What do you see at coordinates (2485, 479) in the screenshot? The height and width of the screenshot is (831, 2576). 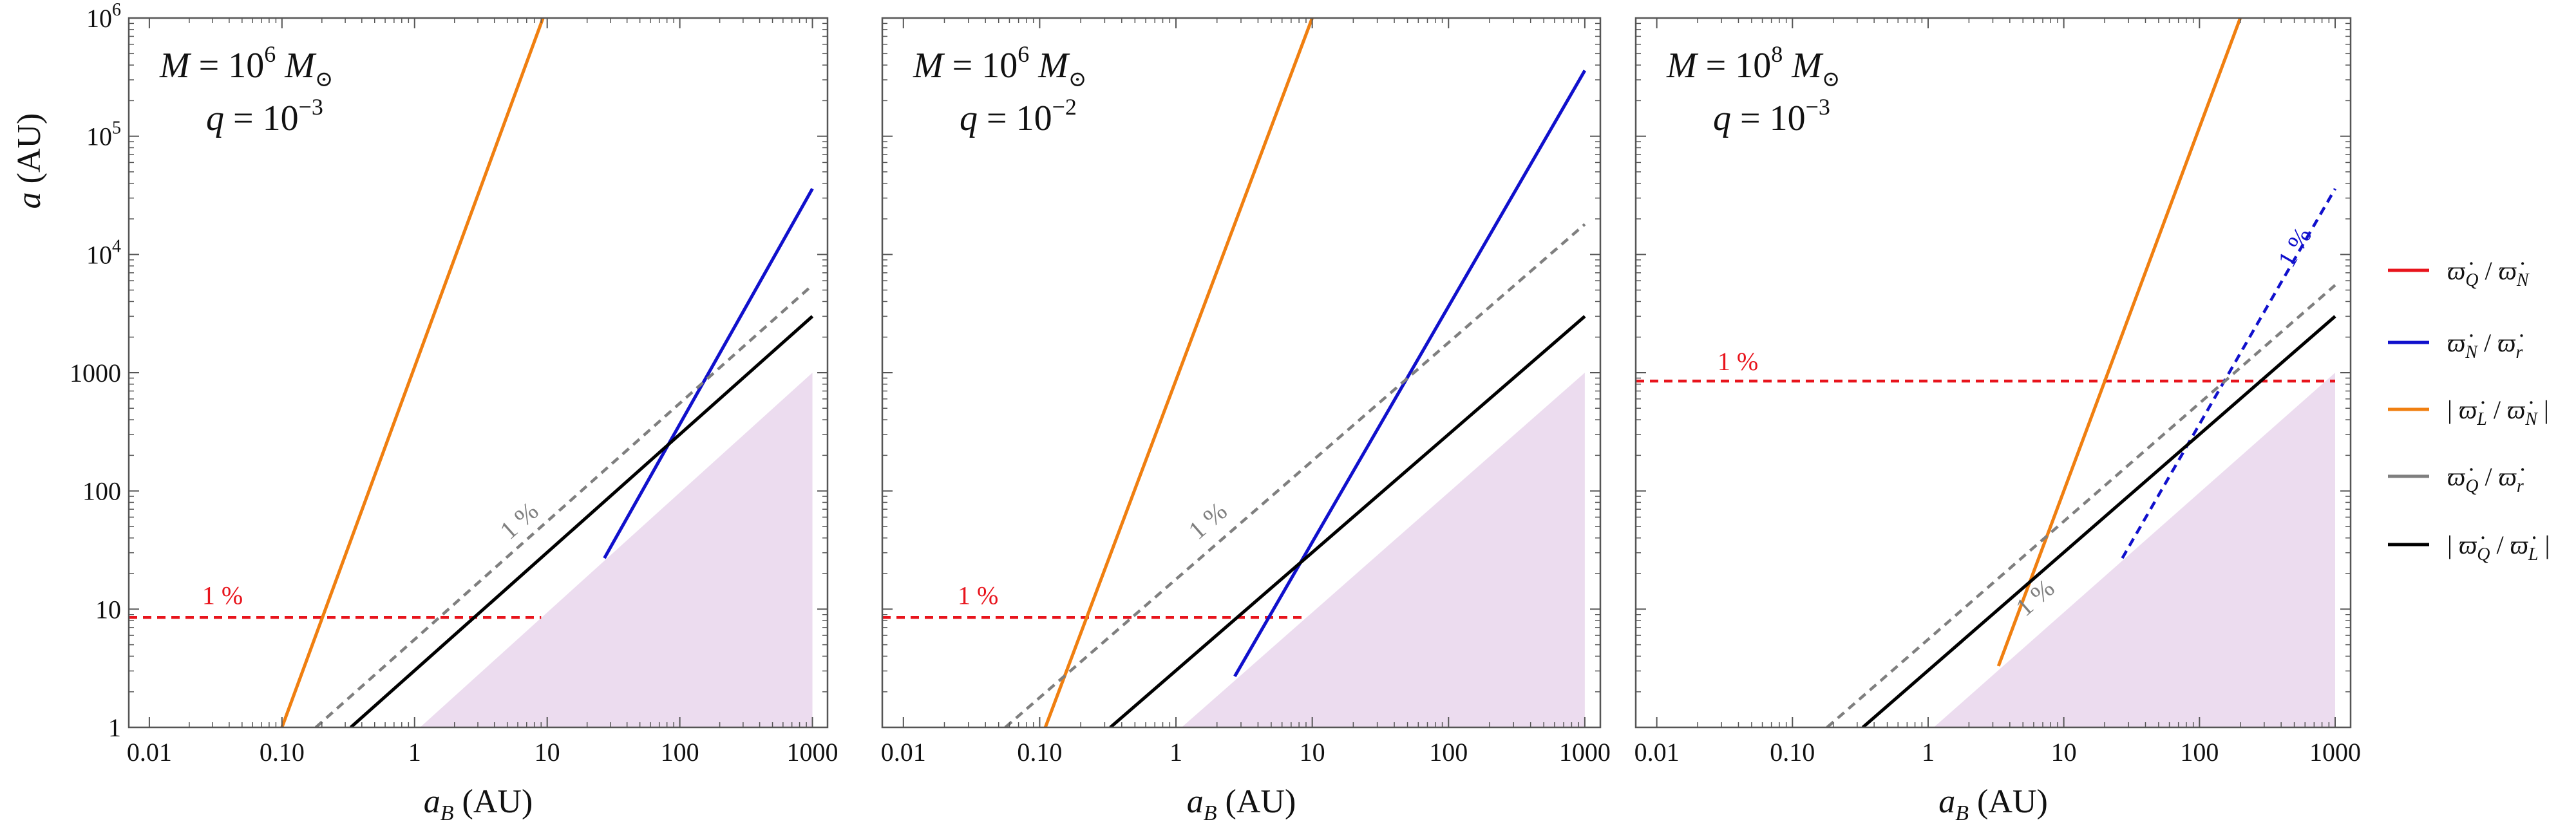 I see `legend-label: ϖ̇Q / ϖ̇r` at bounding box center [2485, 479].